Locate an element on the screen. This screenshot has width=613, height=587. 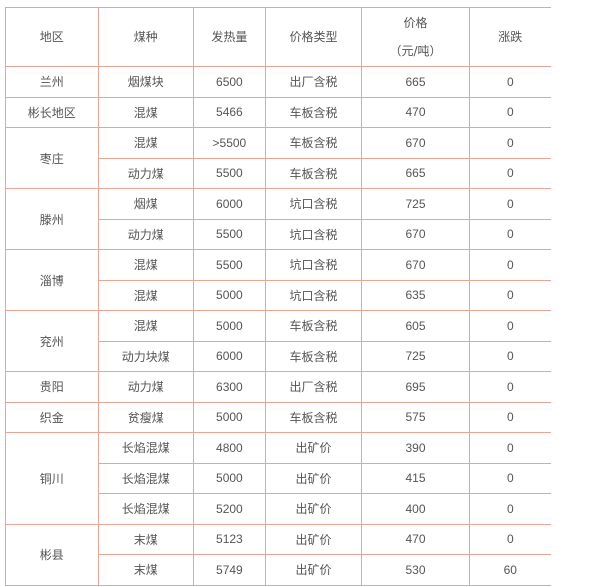
cell-region: 彬县 is located at coordinates (52, 554).